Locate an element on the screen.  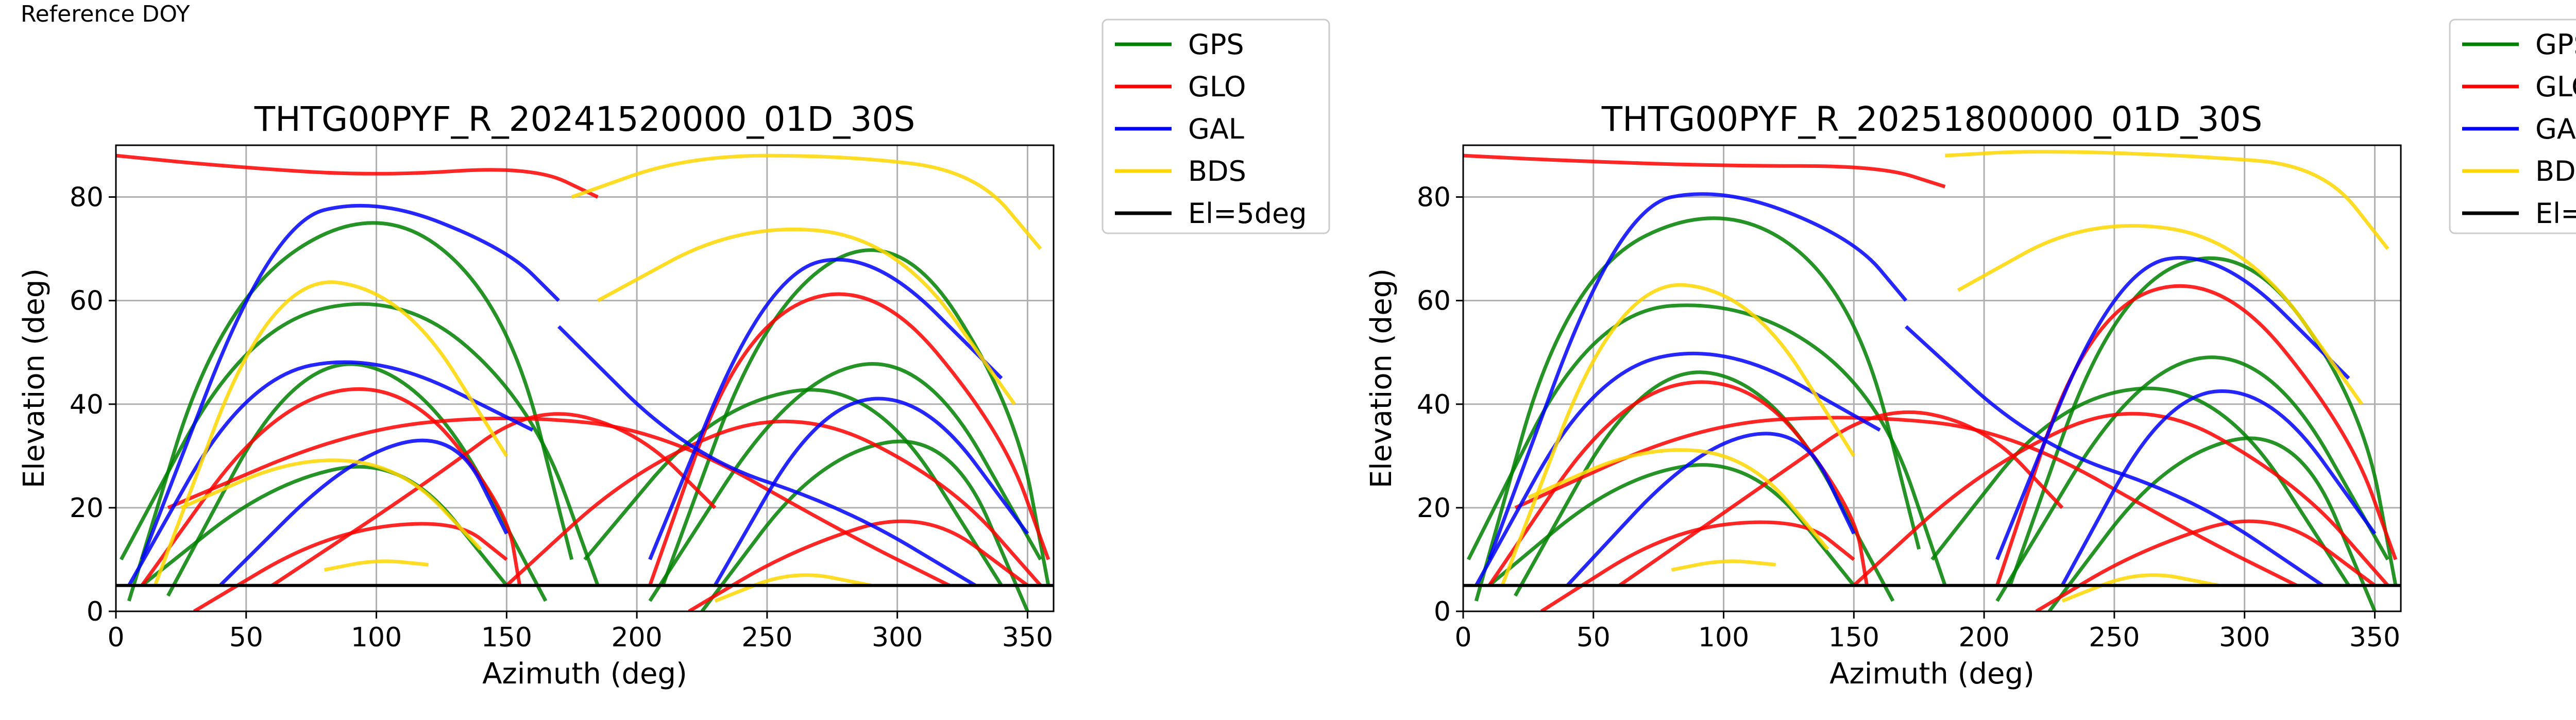
chart-title: THTG00PYF_R_20241520000_01D_30S is located at coordinates (584, 119).